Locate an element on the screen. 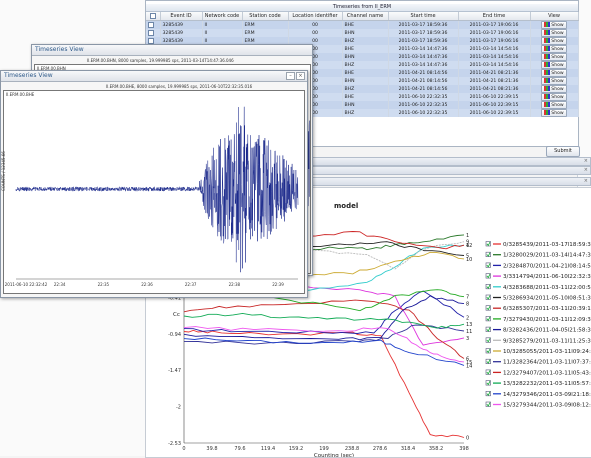 The image size is (591, 458). legend-item: 15/3279344/2011-03-09l08:12:56 is located at coordinates (538, 405).